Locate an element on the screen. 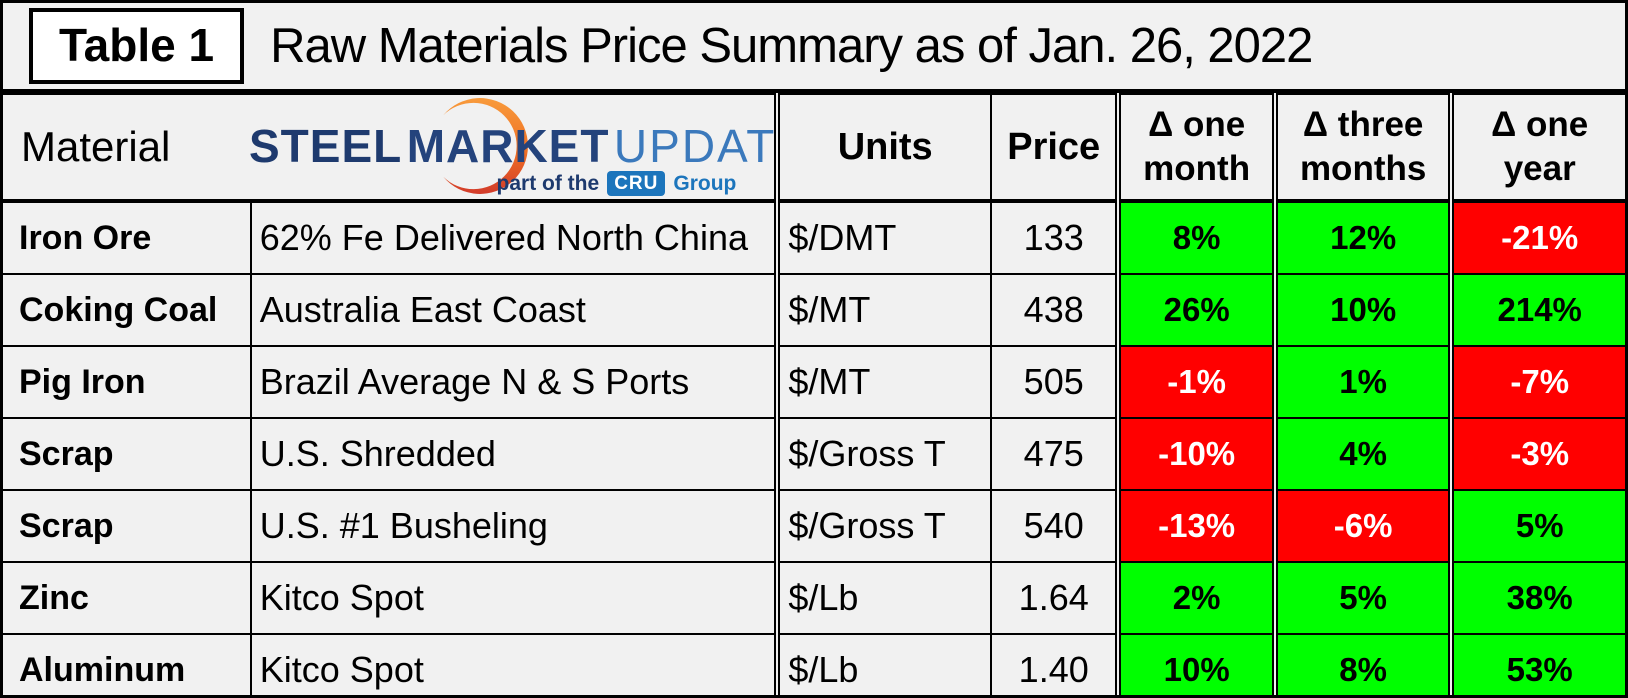 Image resolution: width=1628 pixels, height=698 pixels. table-number-badge: Table 1 is located at coordinates (137, 46).